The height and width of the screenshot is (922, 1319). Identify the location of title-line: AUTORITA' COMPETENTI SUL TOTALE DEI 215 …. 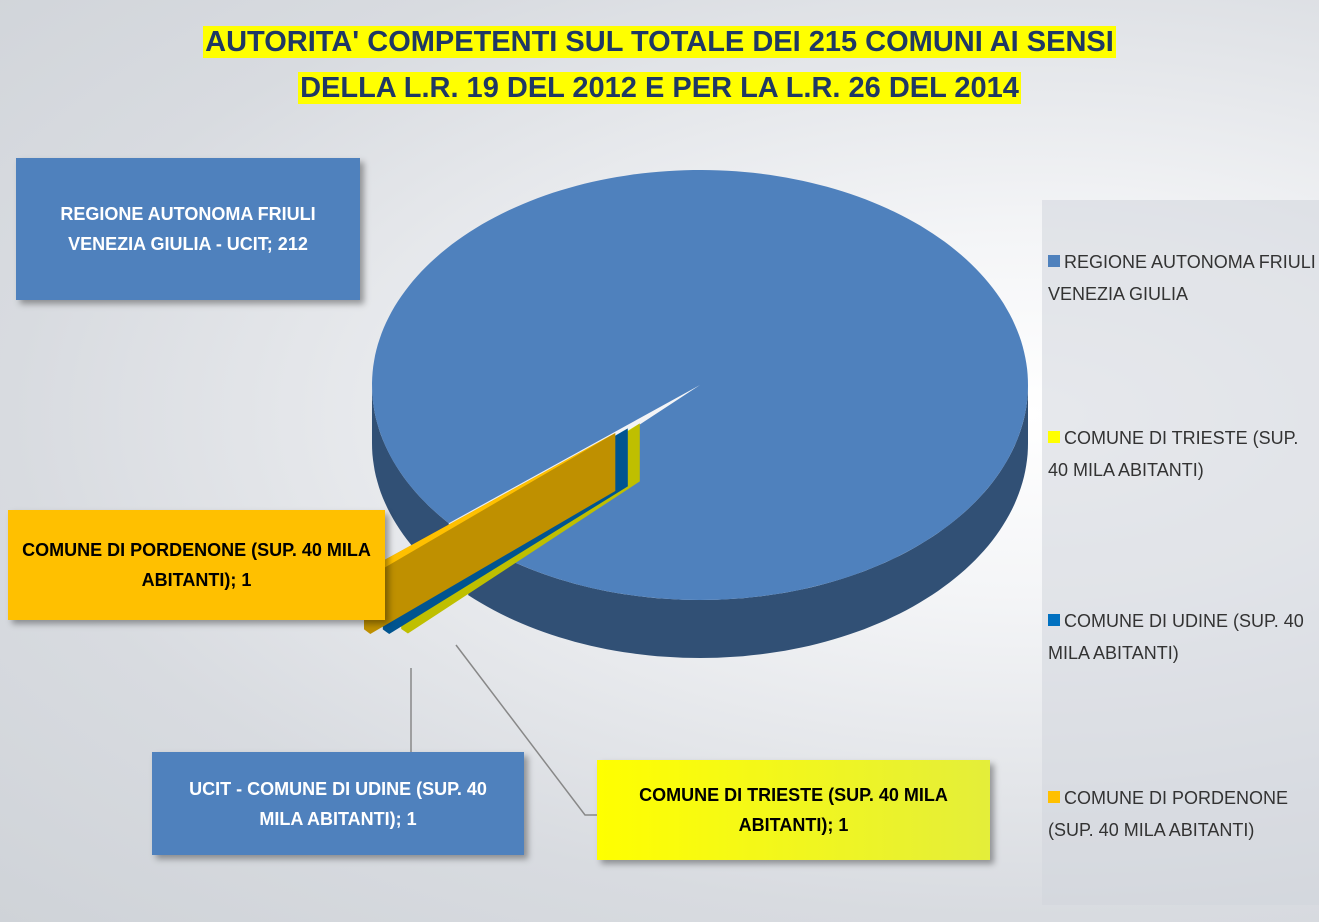
(659, 42).